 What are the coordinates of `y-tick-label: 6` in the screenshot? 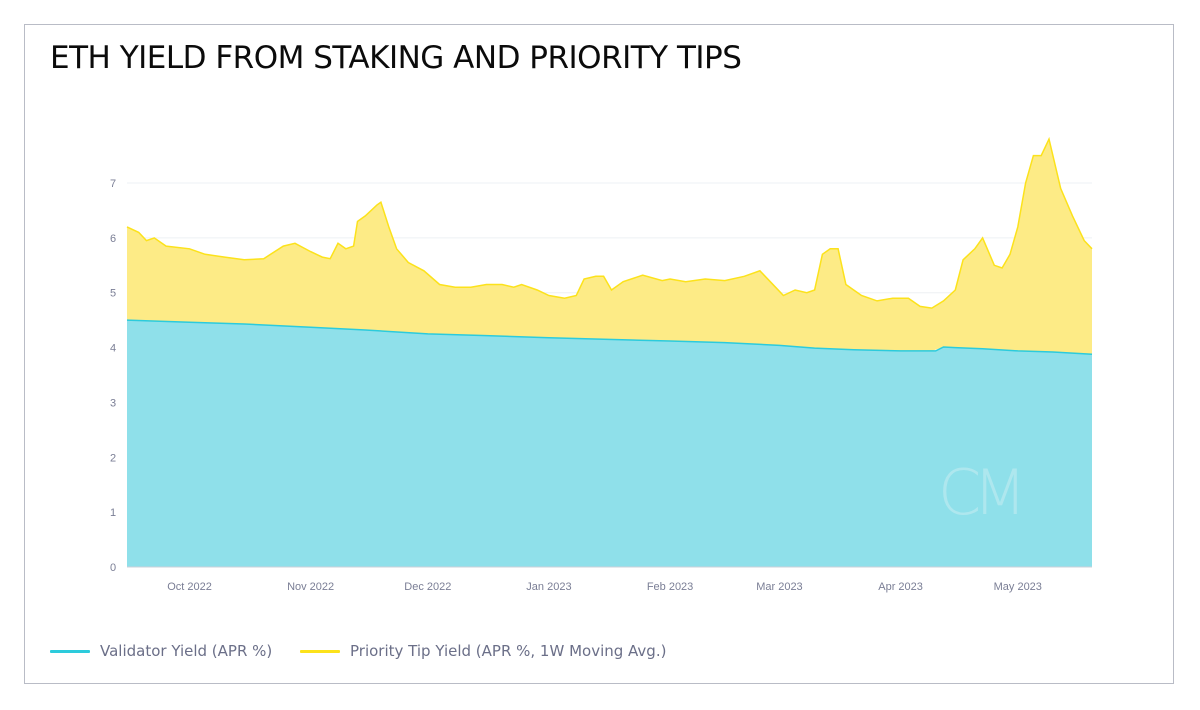 It's located at (113, 239).